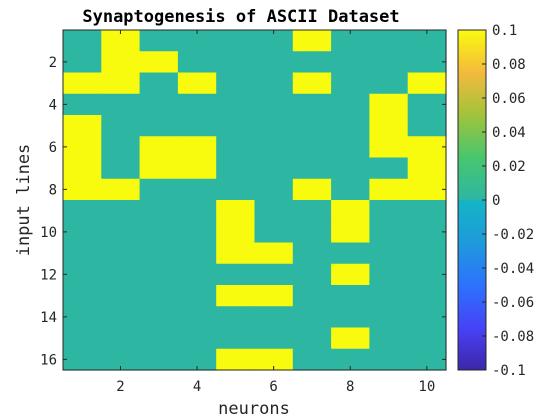 Image resolution: width=560 pixels, height=420 pixels. Describe the element at coordinates (509, 371) in the screenshot. I see `colorbar-tick-label: -0.1` at that location.